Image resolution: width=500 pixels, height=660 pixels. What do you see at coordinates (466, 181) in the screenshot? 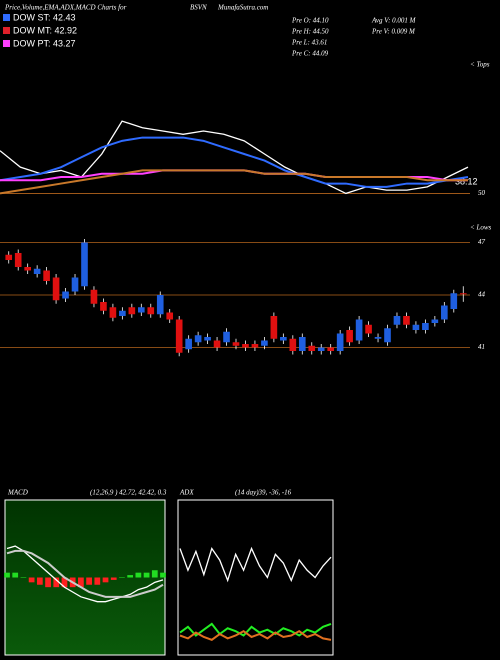
I see `price-annotation: 38.12` at bounding box center [466, 181].